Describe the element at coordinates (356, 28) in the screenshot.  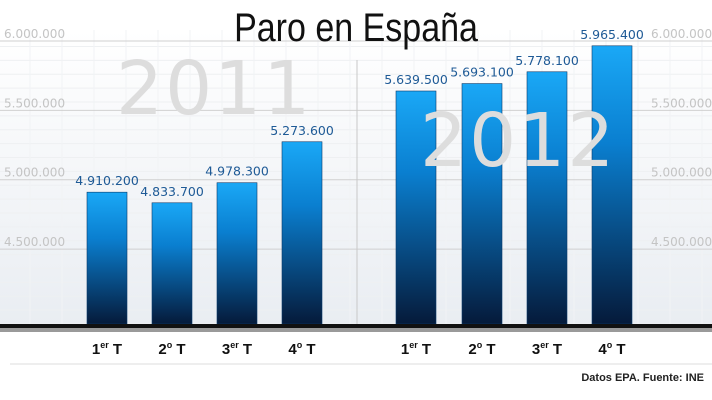
I see `chart-title: Paro en España` at that location.